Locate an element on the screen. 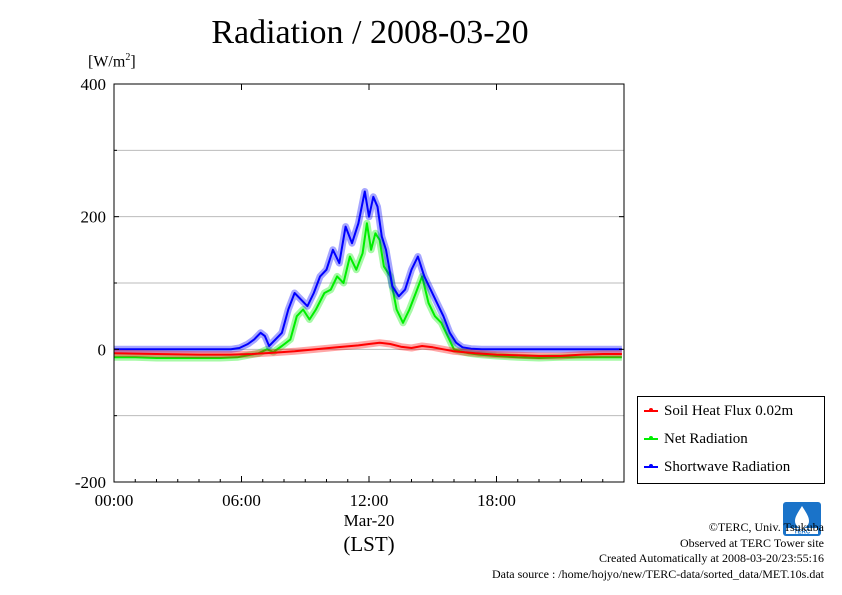  x-tick-label: 18:00 is located at coordinates (496, 500).